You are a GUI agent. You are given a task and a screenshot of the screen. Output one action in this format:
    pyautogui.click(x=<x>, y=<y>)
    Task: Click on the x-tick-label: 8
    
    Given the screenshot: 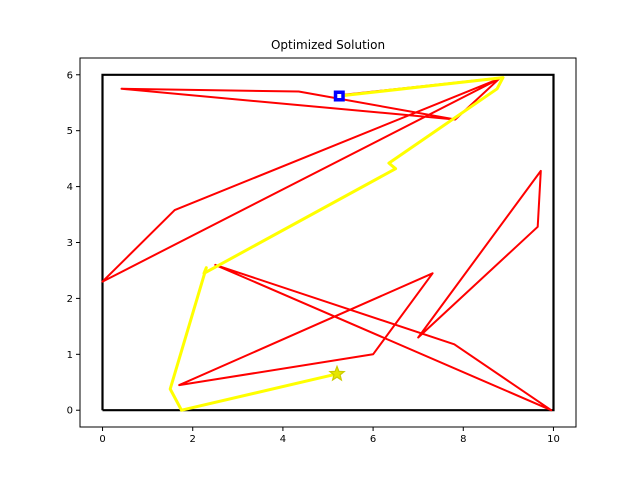 What is the action you would take?
    pyautogui.click(x=463, y=439)
    